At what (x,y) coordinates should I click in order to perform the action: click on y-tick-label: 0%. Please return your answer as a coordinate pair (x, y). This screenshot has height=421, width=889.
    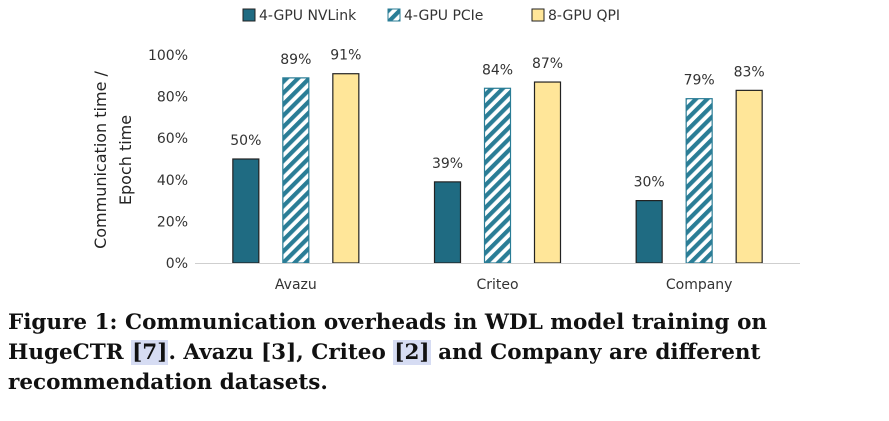
    Looking at the image, I should click on (177, 264).